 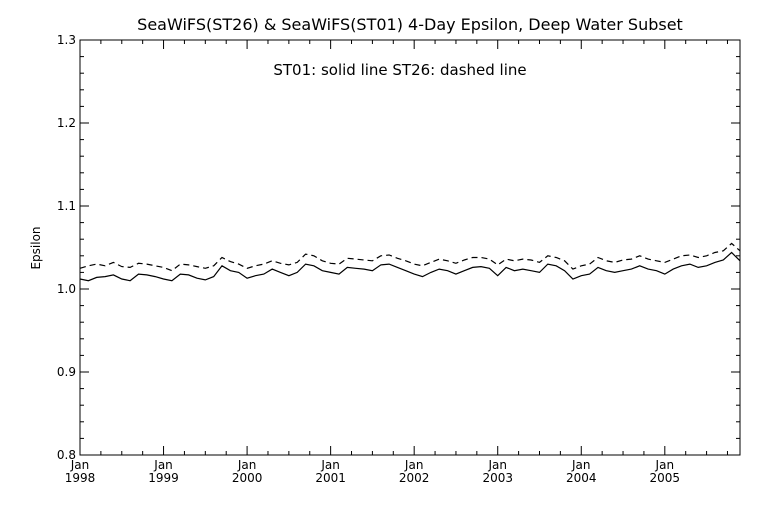 What do you see at coordinates (66, 40) in the screenshot?
I see `y-tick-label: 1.3` at bounding box center [66, 40].